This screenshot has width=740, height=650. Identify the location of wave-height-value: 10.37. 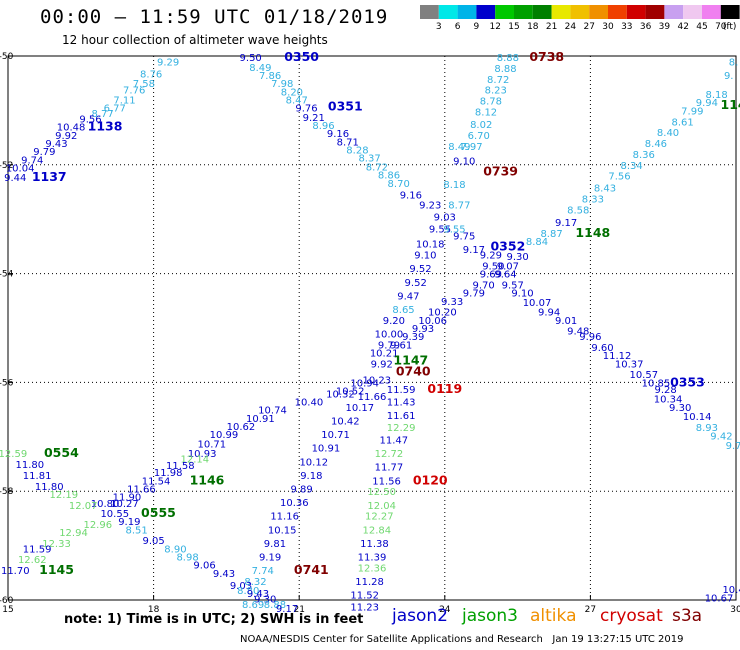
(629, 364).